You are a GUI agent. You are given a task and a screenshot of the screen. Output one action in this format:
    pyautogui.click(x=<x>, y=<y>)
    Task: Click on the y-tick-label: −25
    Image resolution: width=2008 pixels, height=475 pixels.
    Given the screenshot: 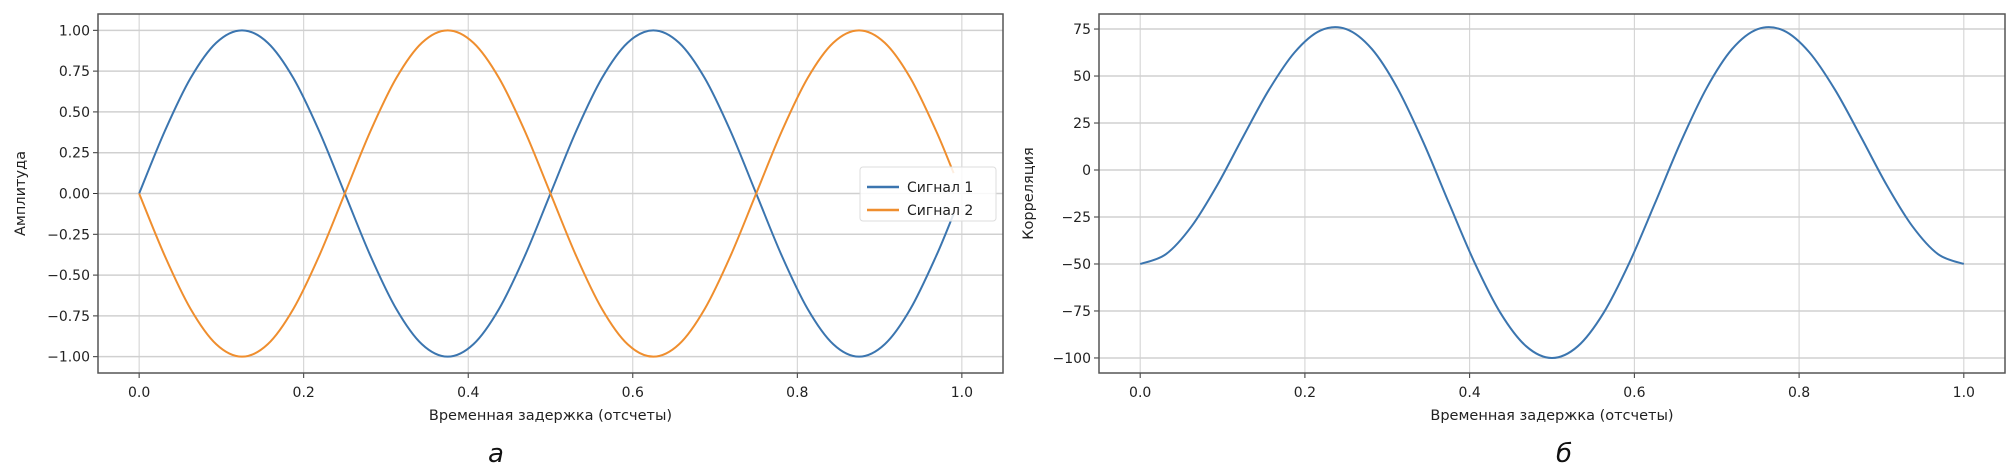 What is the action you would take?
    pyautogui.click(x=1076, y=218)
    